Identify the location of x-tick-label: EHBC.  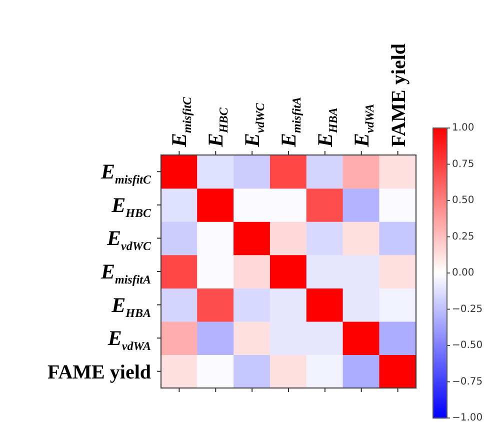
(217, 127).